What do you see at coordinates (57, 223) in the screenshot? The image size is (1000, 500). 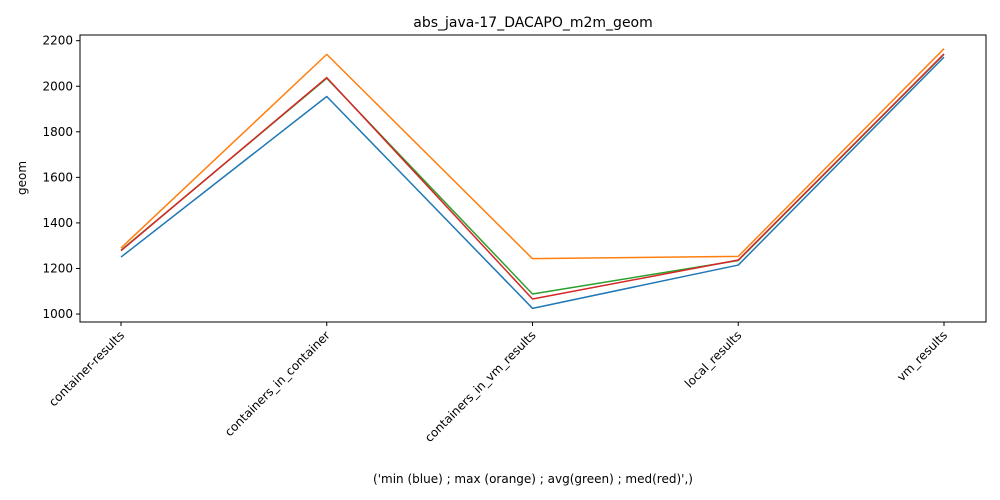 I see `y-tick-label: 1400` at bounding box center [57, 223].